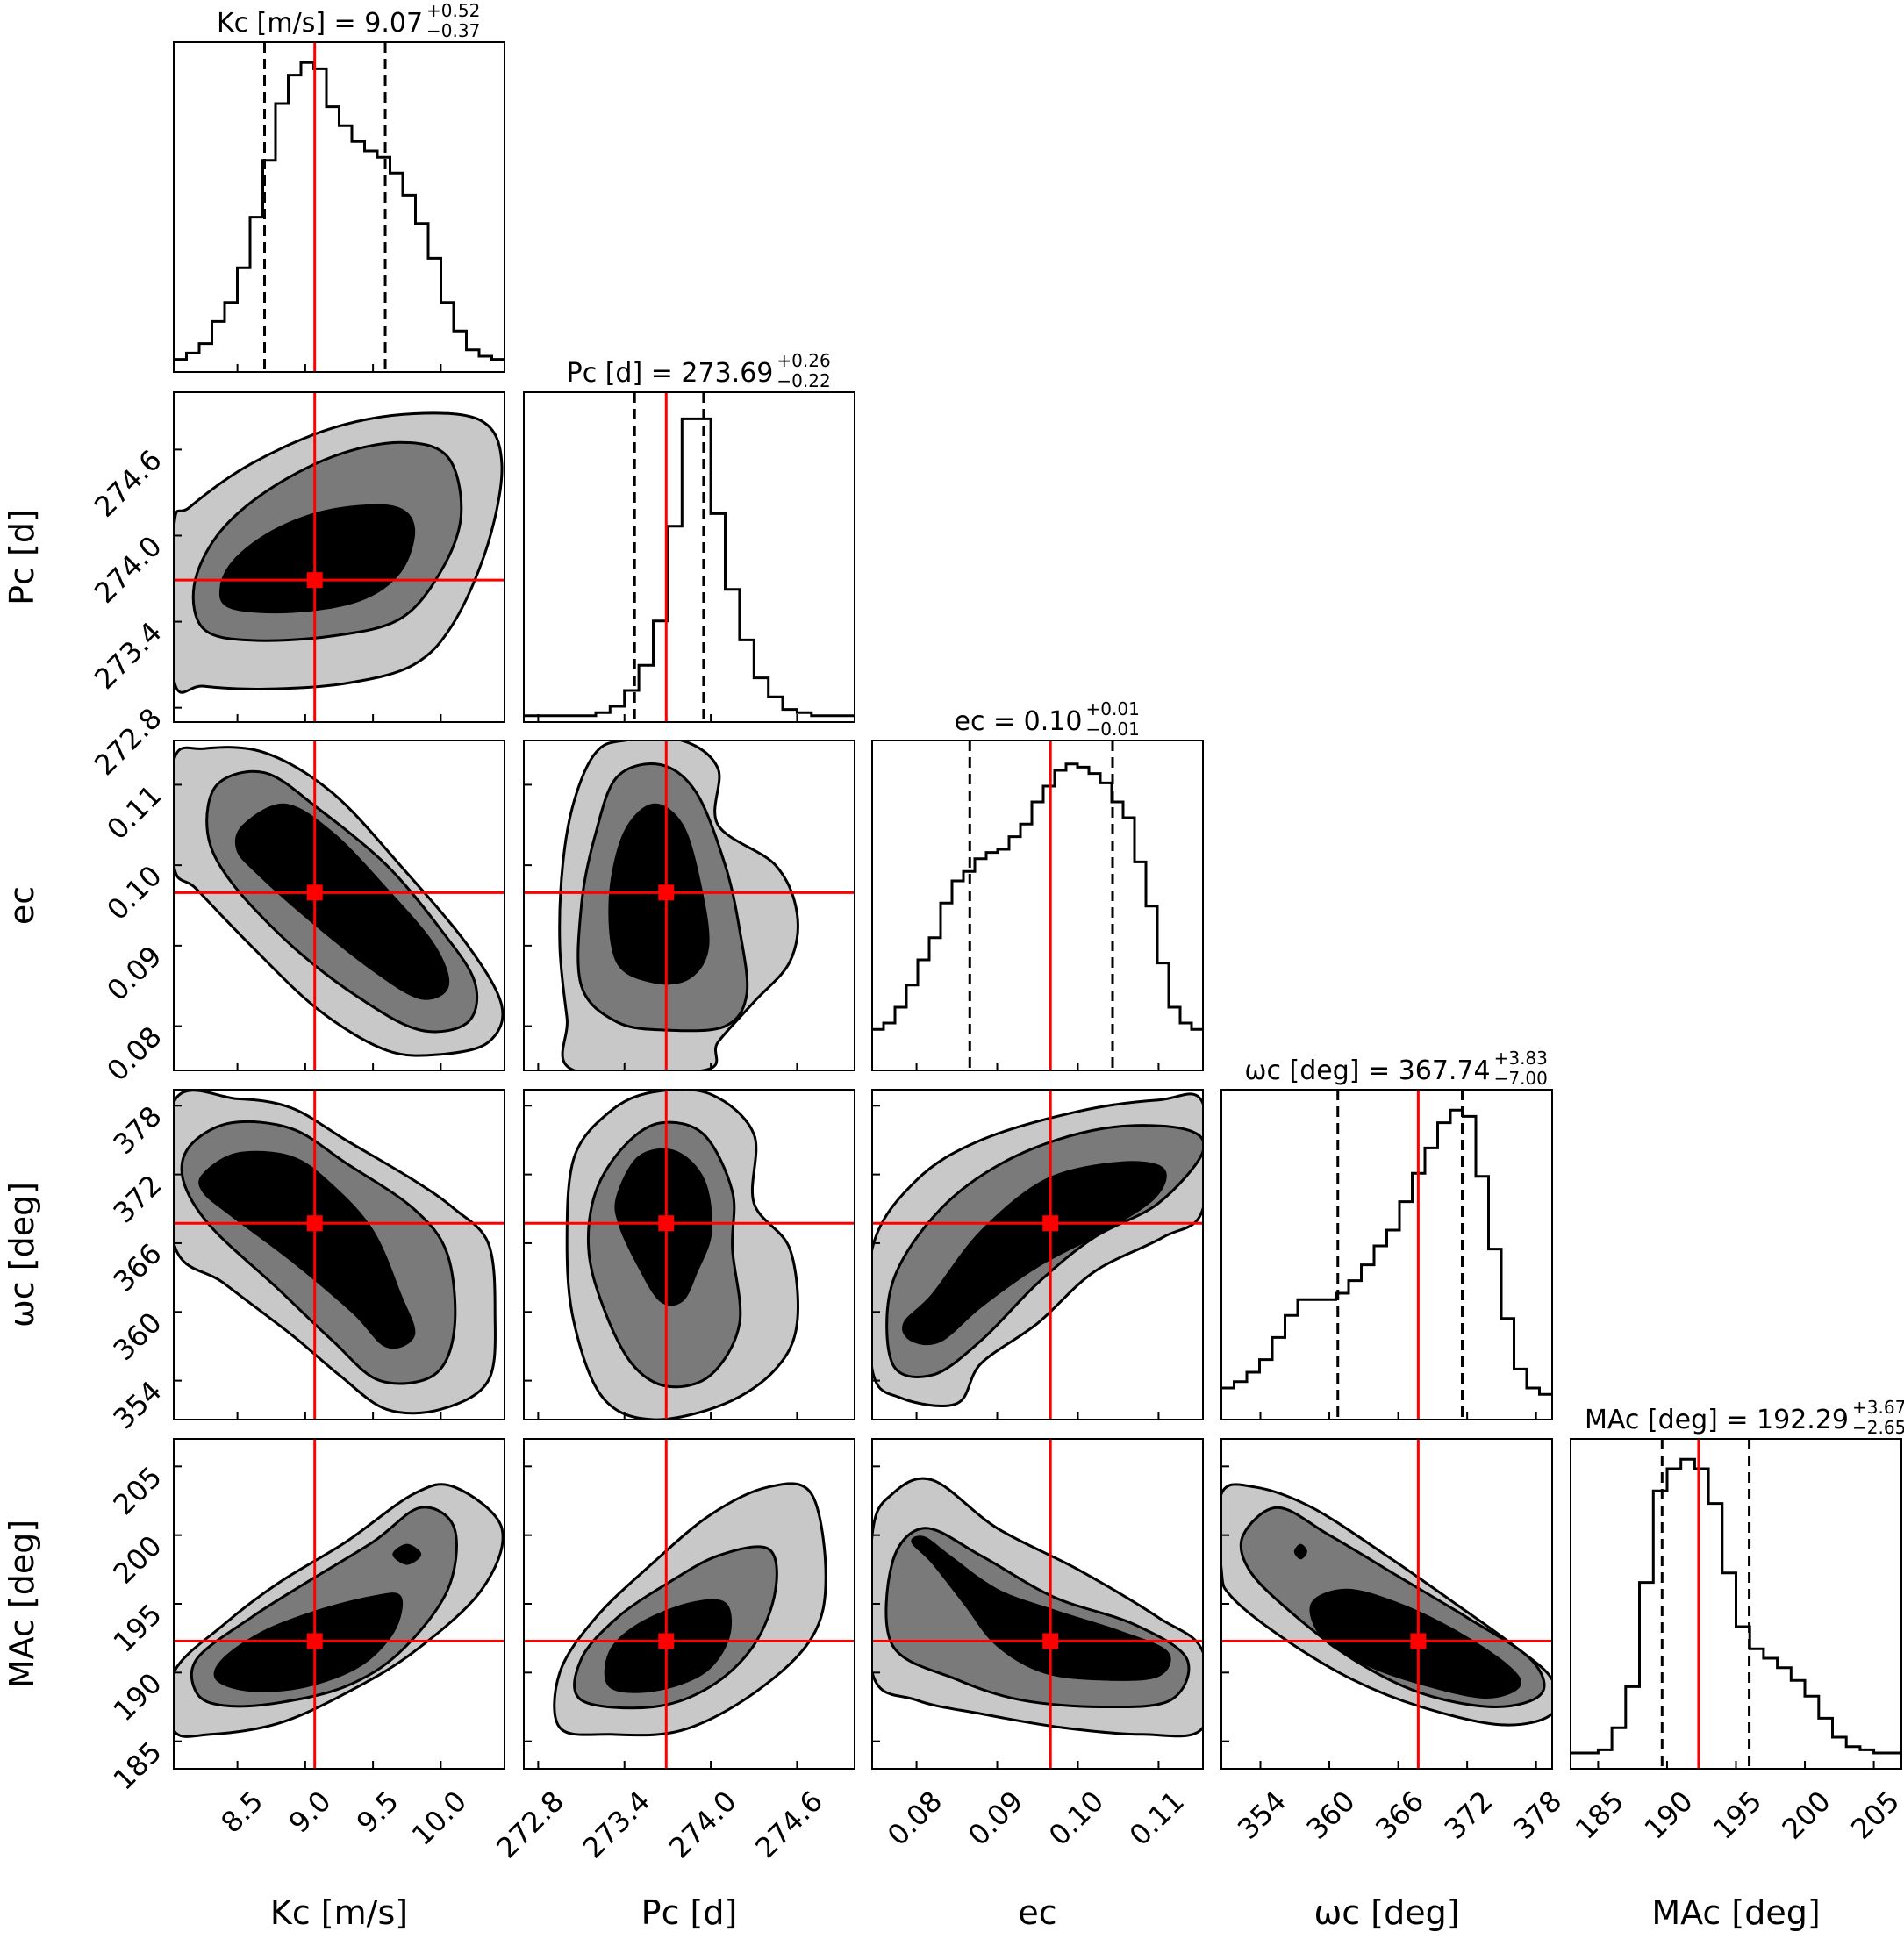 The height and width of the screenshot is (1939, 1904). I want to click on y-tick-label-w: 366, so click(137, 1268).